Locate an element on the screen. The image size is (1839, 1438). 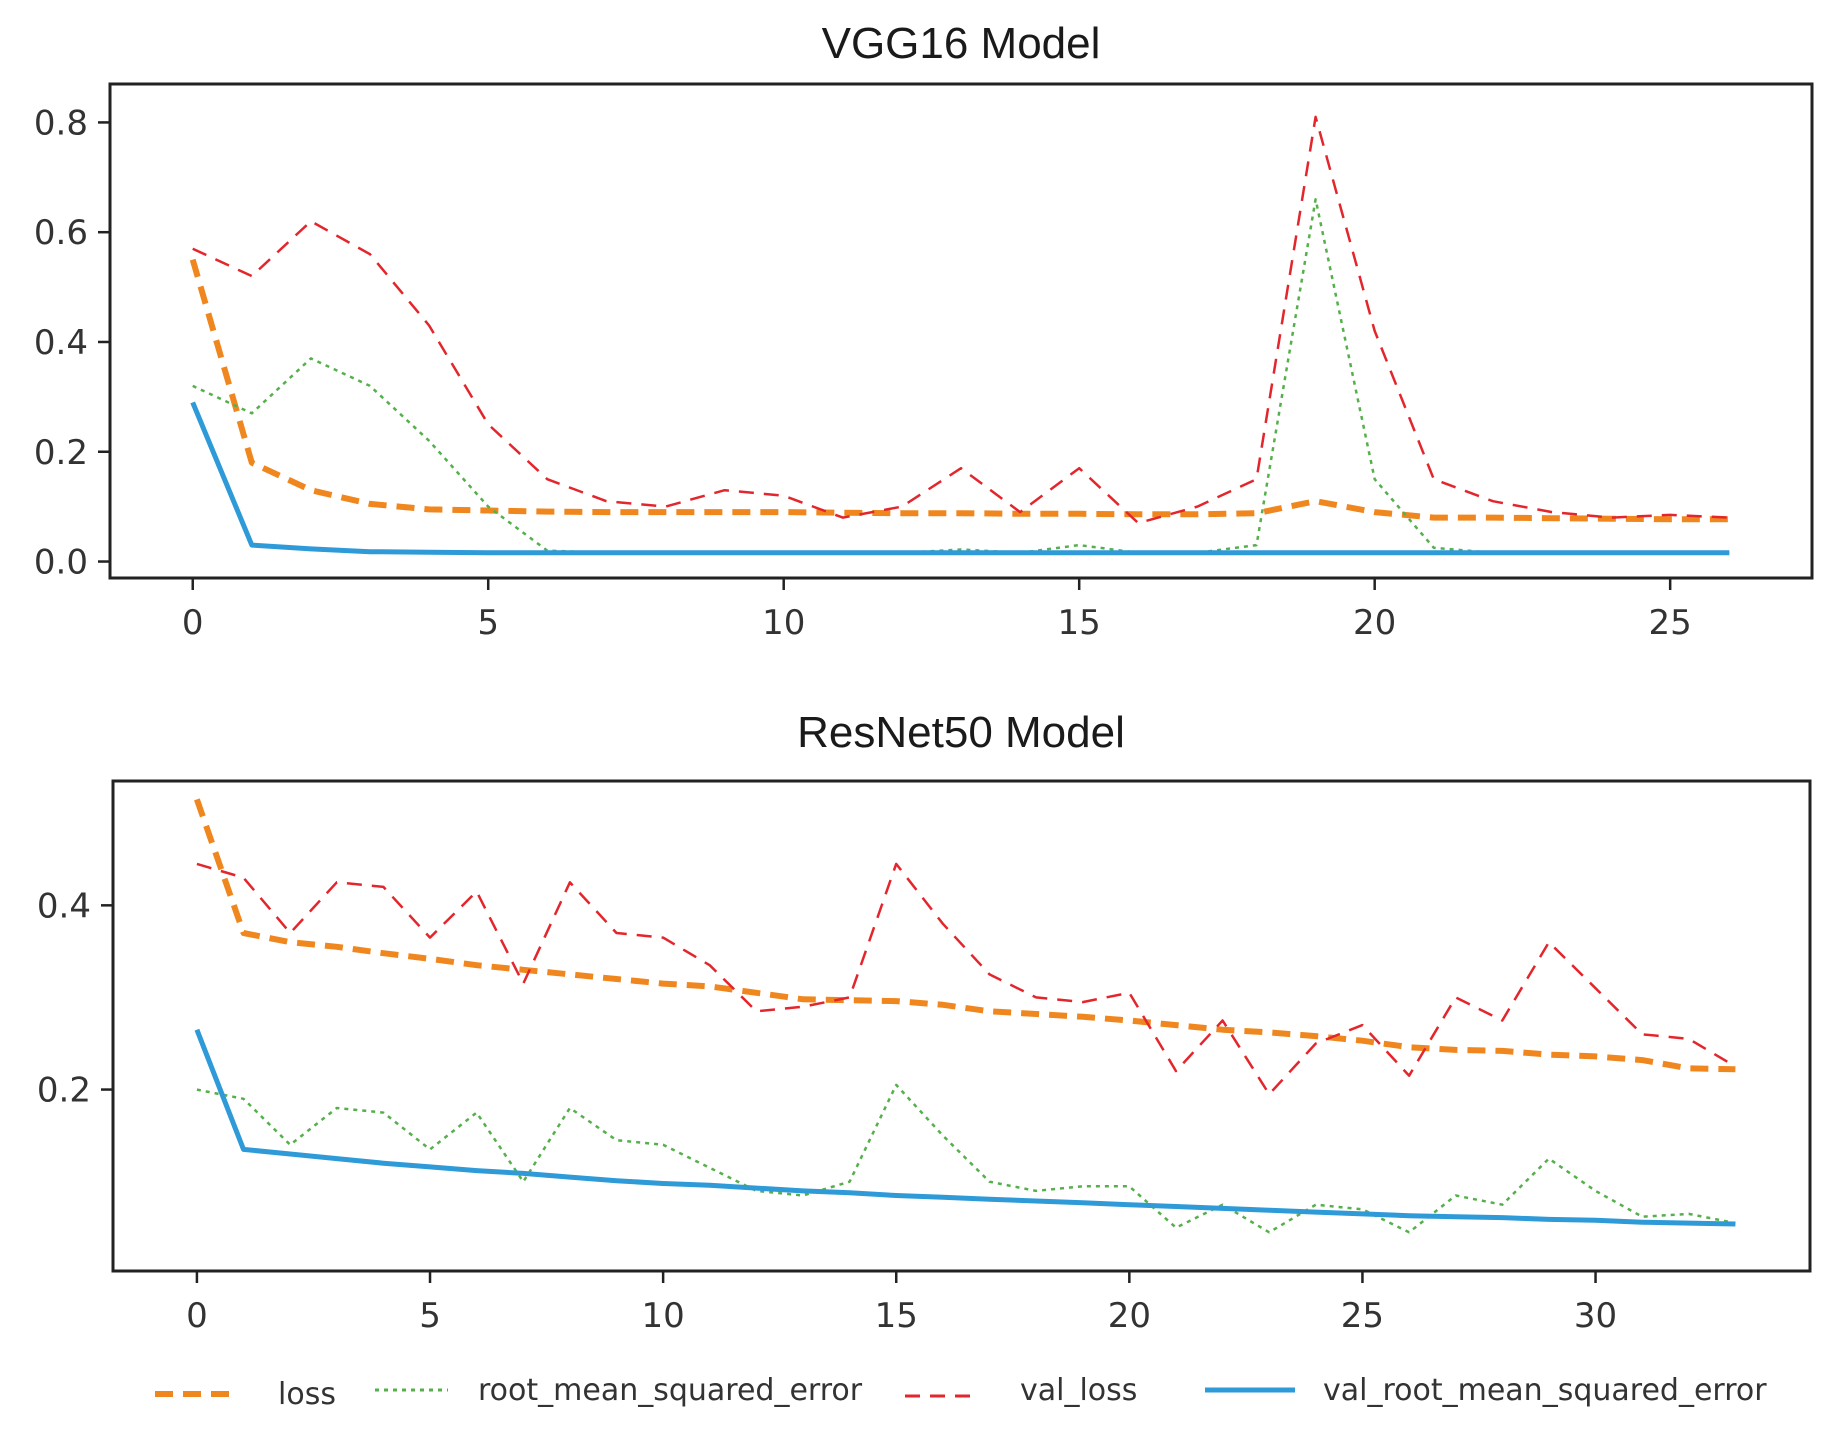
resnet50-x-tick-label: 30 is located at coordinates (1595, 1316).